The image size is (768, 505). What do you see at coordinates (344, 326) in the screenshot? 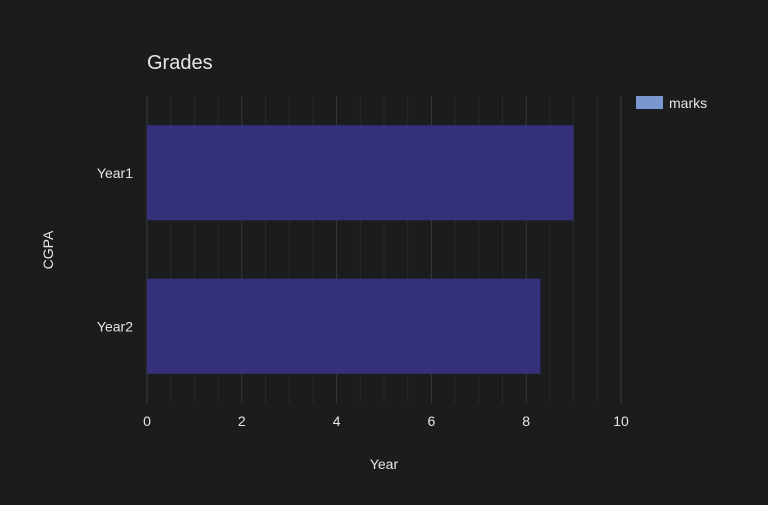
I see `bar-year2` at bounding box center [344, 326].